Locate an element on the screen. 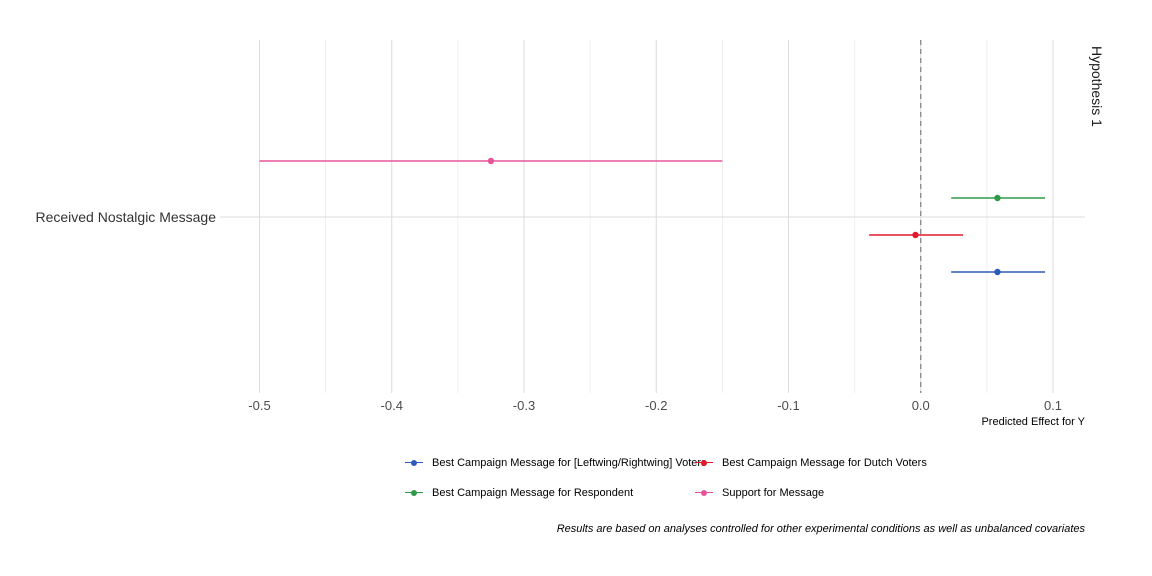 Image resolution: width=1152 pixels, height=576 pixels. series-layer is located at coordinates (652, 216).